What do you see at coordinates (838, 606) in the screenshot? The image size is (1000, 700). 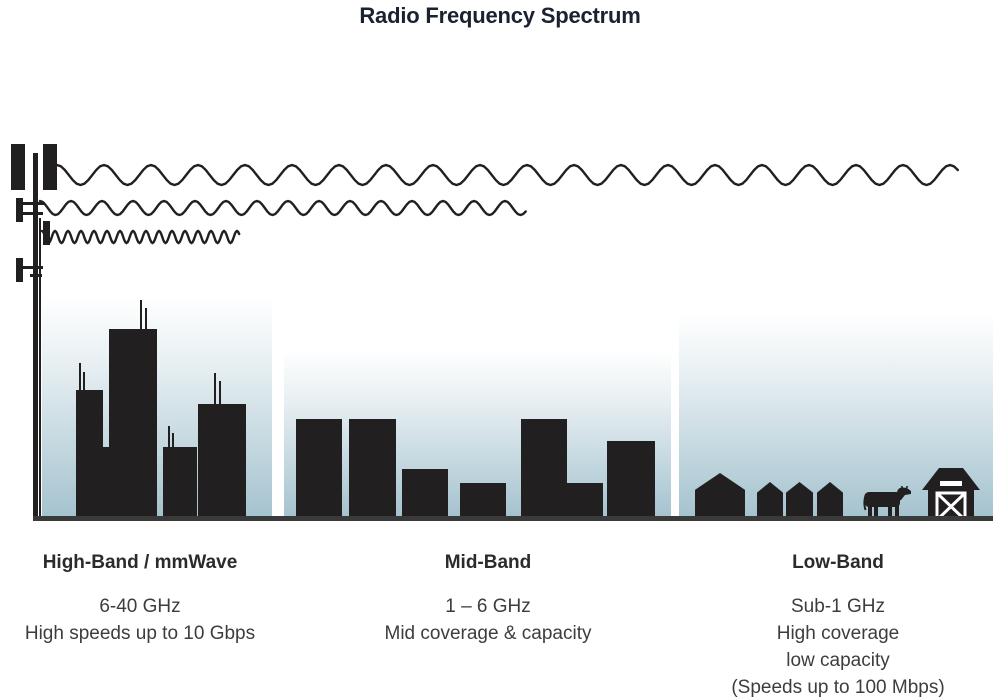 I see `band-detail-line: Sub-1 GHz` at bounding box center [838, 606].